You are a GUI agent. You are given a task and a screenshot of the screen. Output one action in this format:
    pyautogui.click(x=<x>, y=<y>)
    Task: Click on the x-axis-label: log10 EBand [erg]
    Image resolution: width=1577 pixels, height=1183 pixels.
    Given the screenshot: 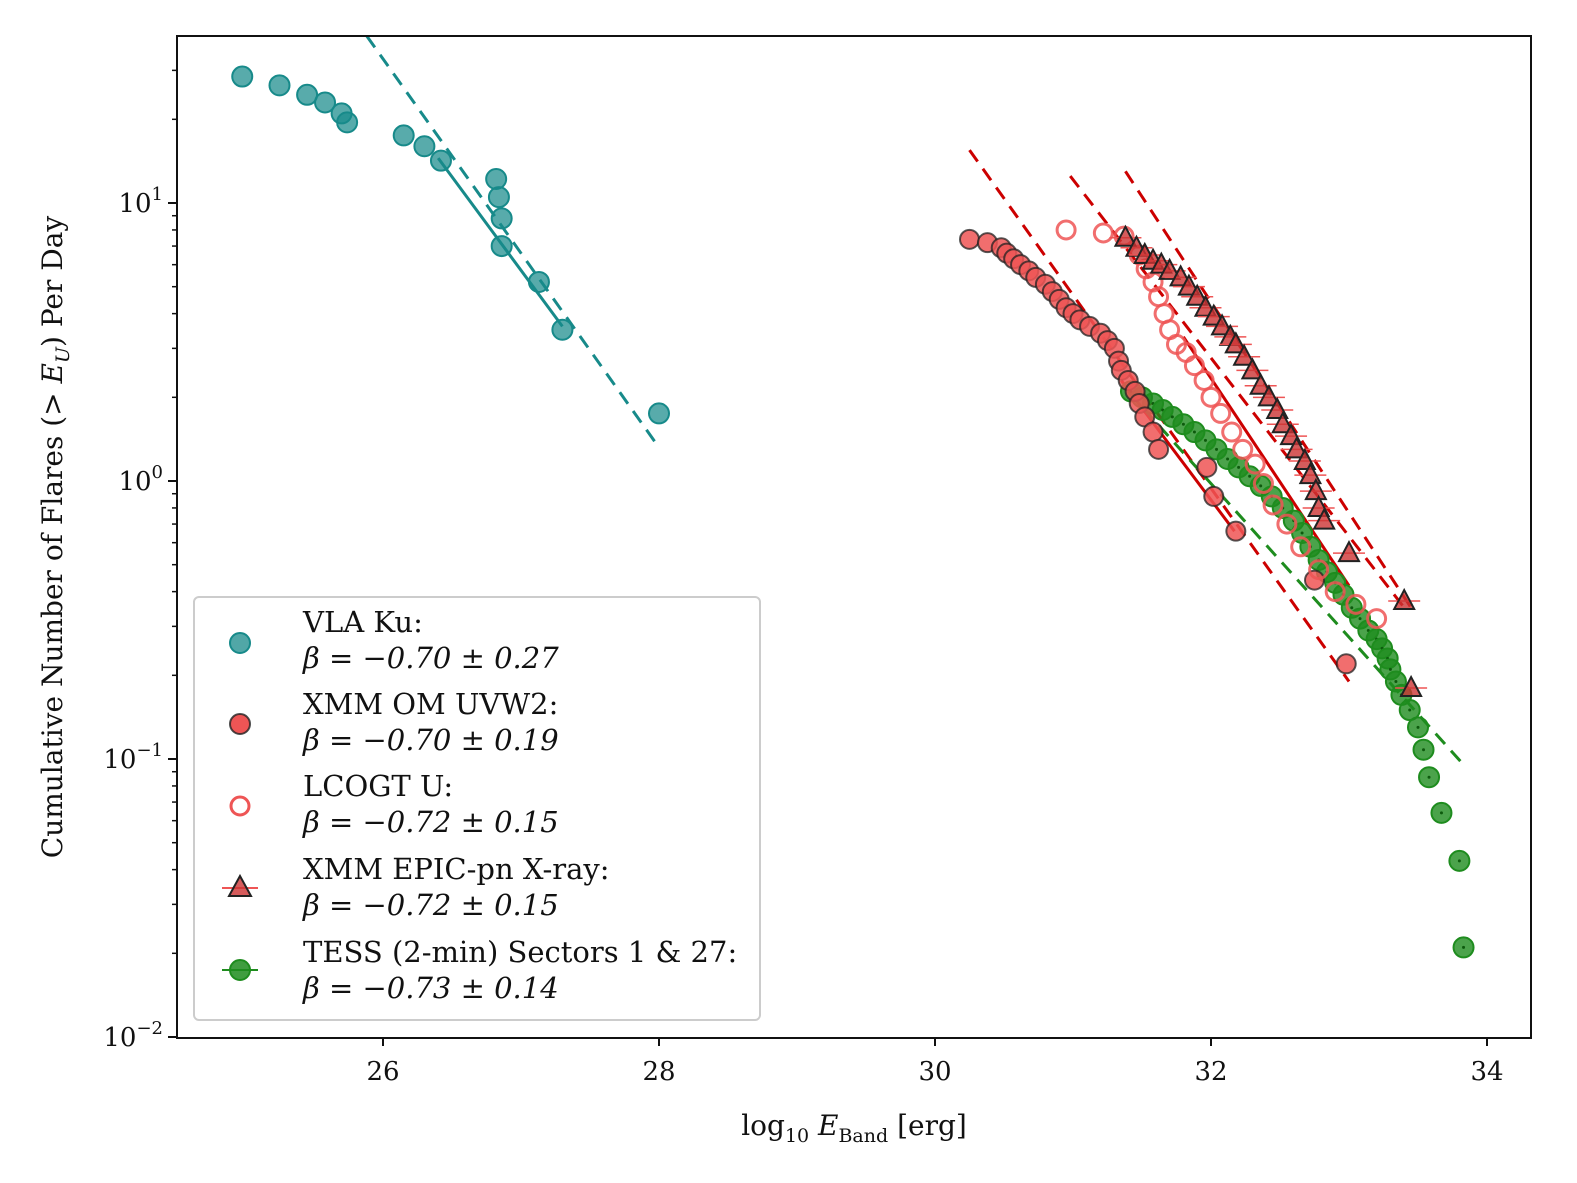 What is the action you would take?
    pyautogui.click(x=854, y=1128)
    